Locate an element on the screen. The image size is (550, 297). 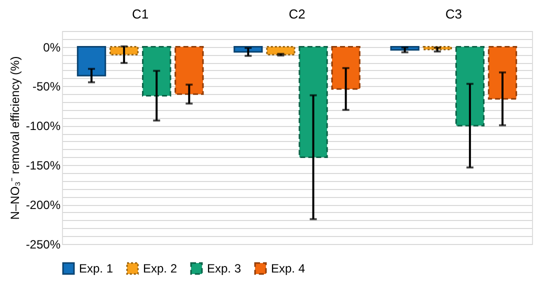
y-tick-label: -250% is located at coordinates (43, 245).